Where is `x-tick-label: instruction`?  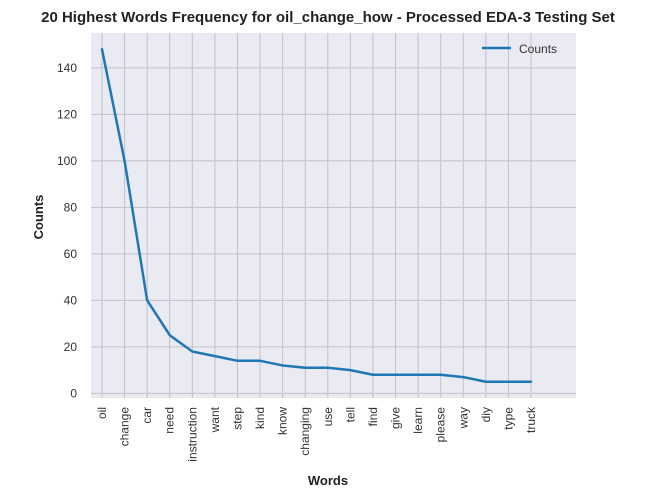 x-tick-label: instruction is located at coordinates (192, 434).